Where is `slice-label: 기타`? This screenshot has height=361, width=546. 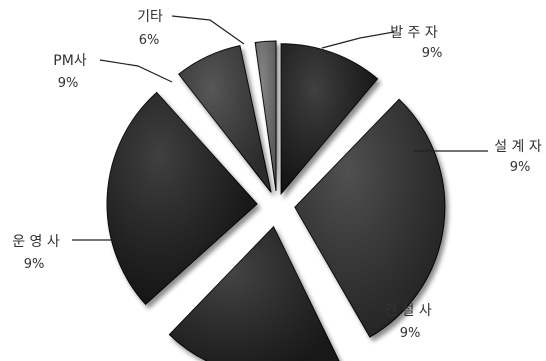
slice-label: 기타 is located at coordinates (150, 17).